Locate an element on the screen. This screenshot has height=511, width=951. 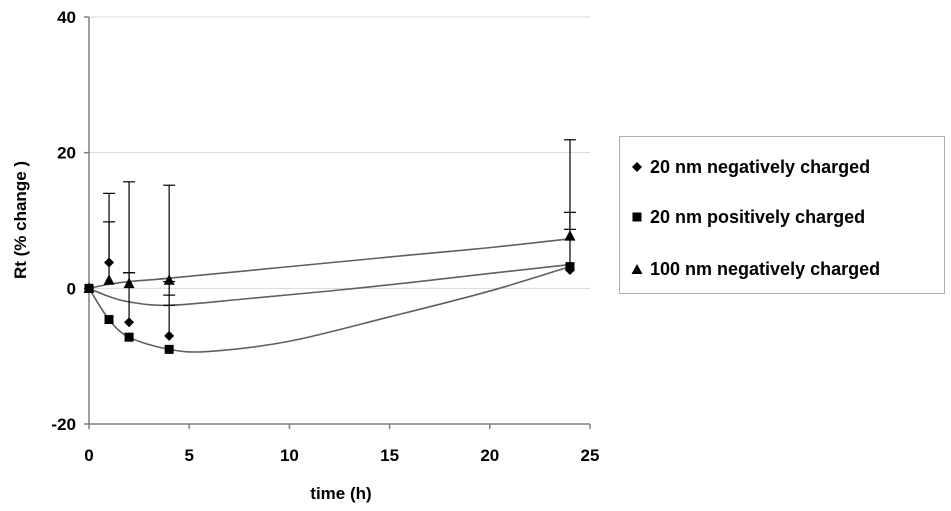
y-tick-label: 0 is located at coordinates (71, 288).